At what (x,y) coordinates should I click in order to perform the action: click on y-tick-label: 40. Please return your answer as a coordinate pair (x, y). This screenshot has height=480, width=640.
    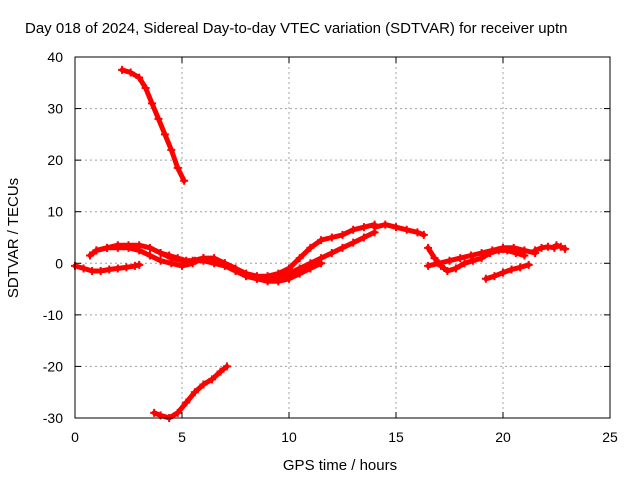
    Looking at the image, I should click on (55, 57).